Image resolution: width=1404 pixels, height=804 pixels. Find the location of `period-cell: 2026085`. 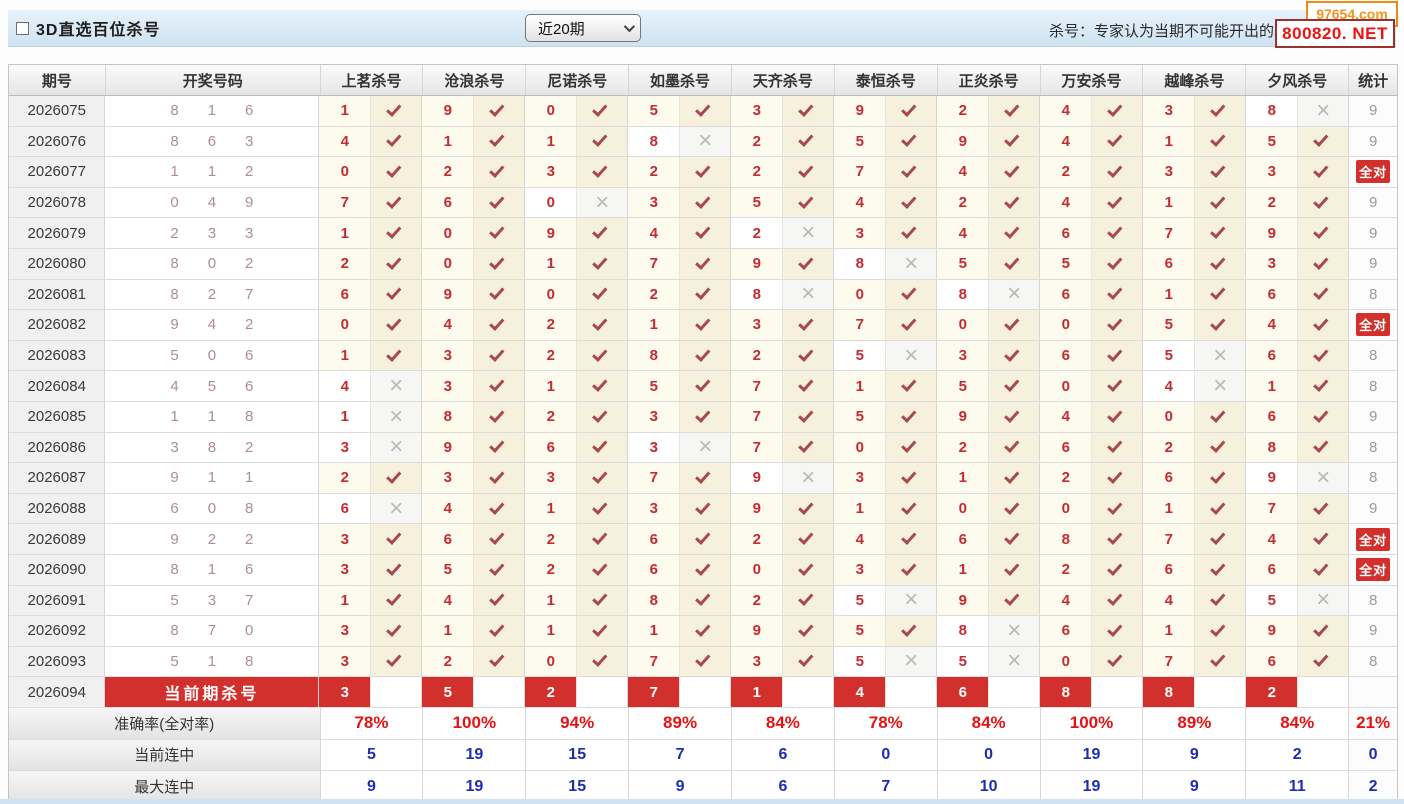

period-cell: 2026085 is located at coordinates (57, 416).